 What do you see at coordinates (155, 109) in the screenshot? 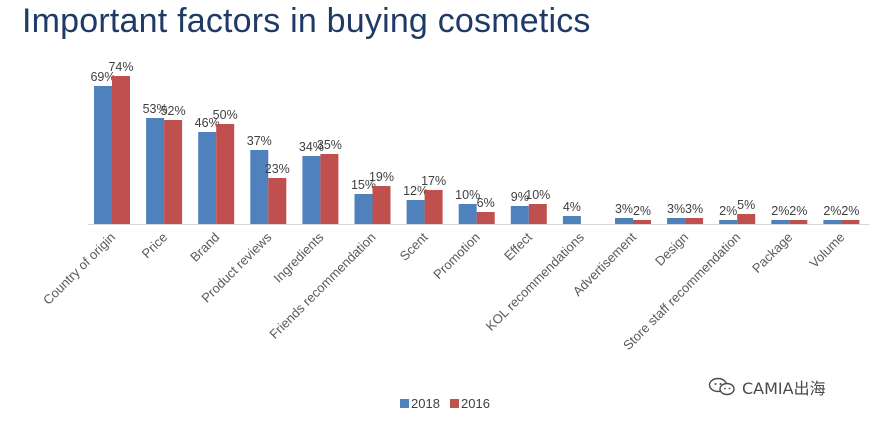
I see `data-label-2018-1: 53%` at bounding box center [155, 109].